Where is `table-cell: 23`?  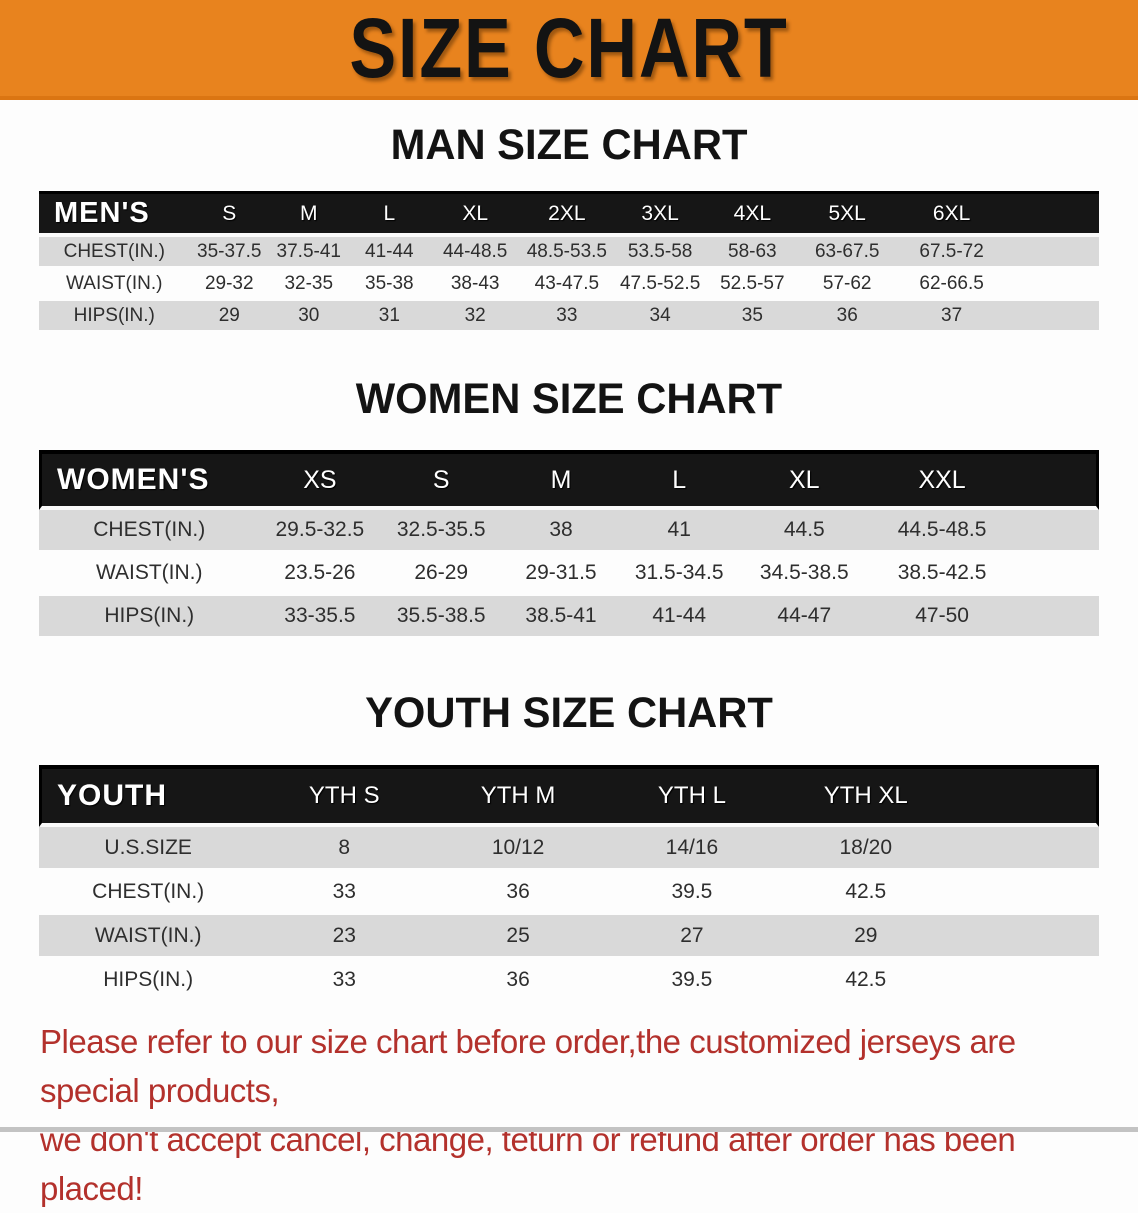 table-cell: 23 is located at coordinates (344, 937).